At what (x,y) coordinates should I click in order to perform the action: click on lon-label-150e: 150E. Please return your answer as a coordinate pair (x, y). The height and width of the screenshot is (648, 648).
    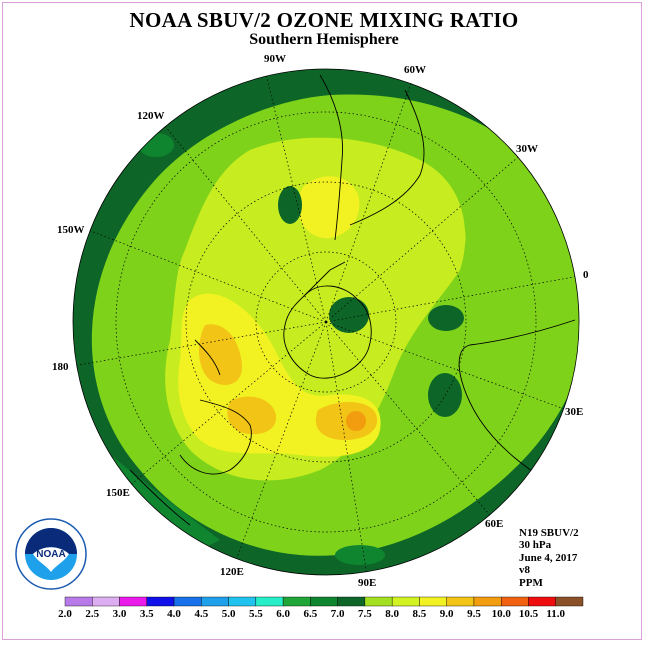
    Looking at the image, I should click on (118, 493).